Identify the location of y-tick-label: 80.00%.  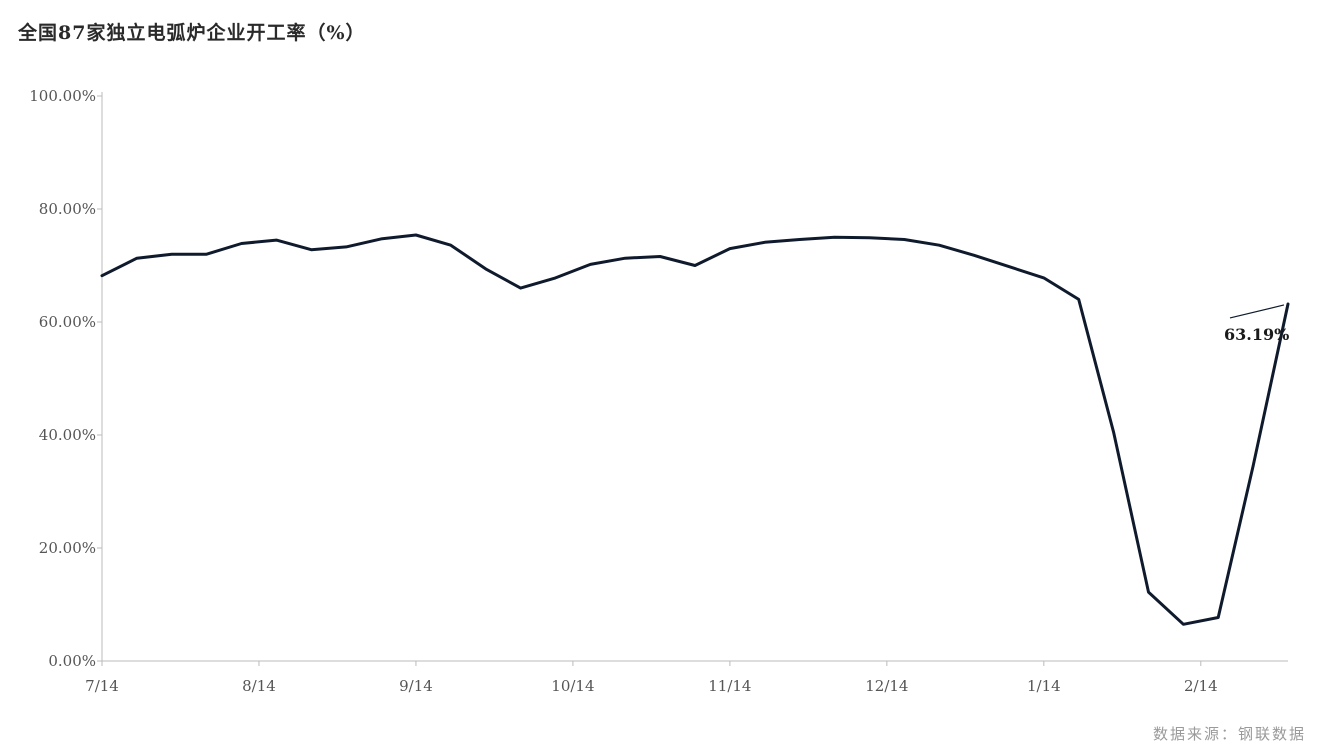
(67, 209).